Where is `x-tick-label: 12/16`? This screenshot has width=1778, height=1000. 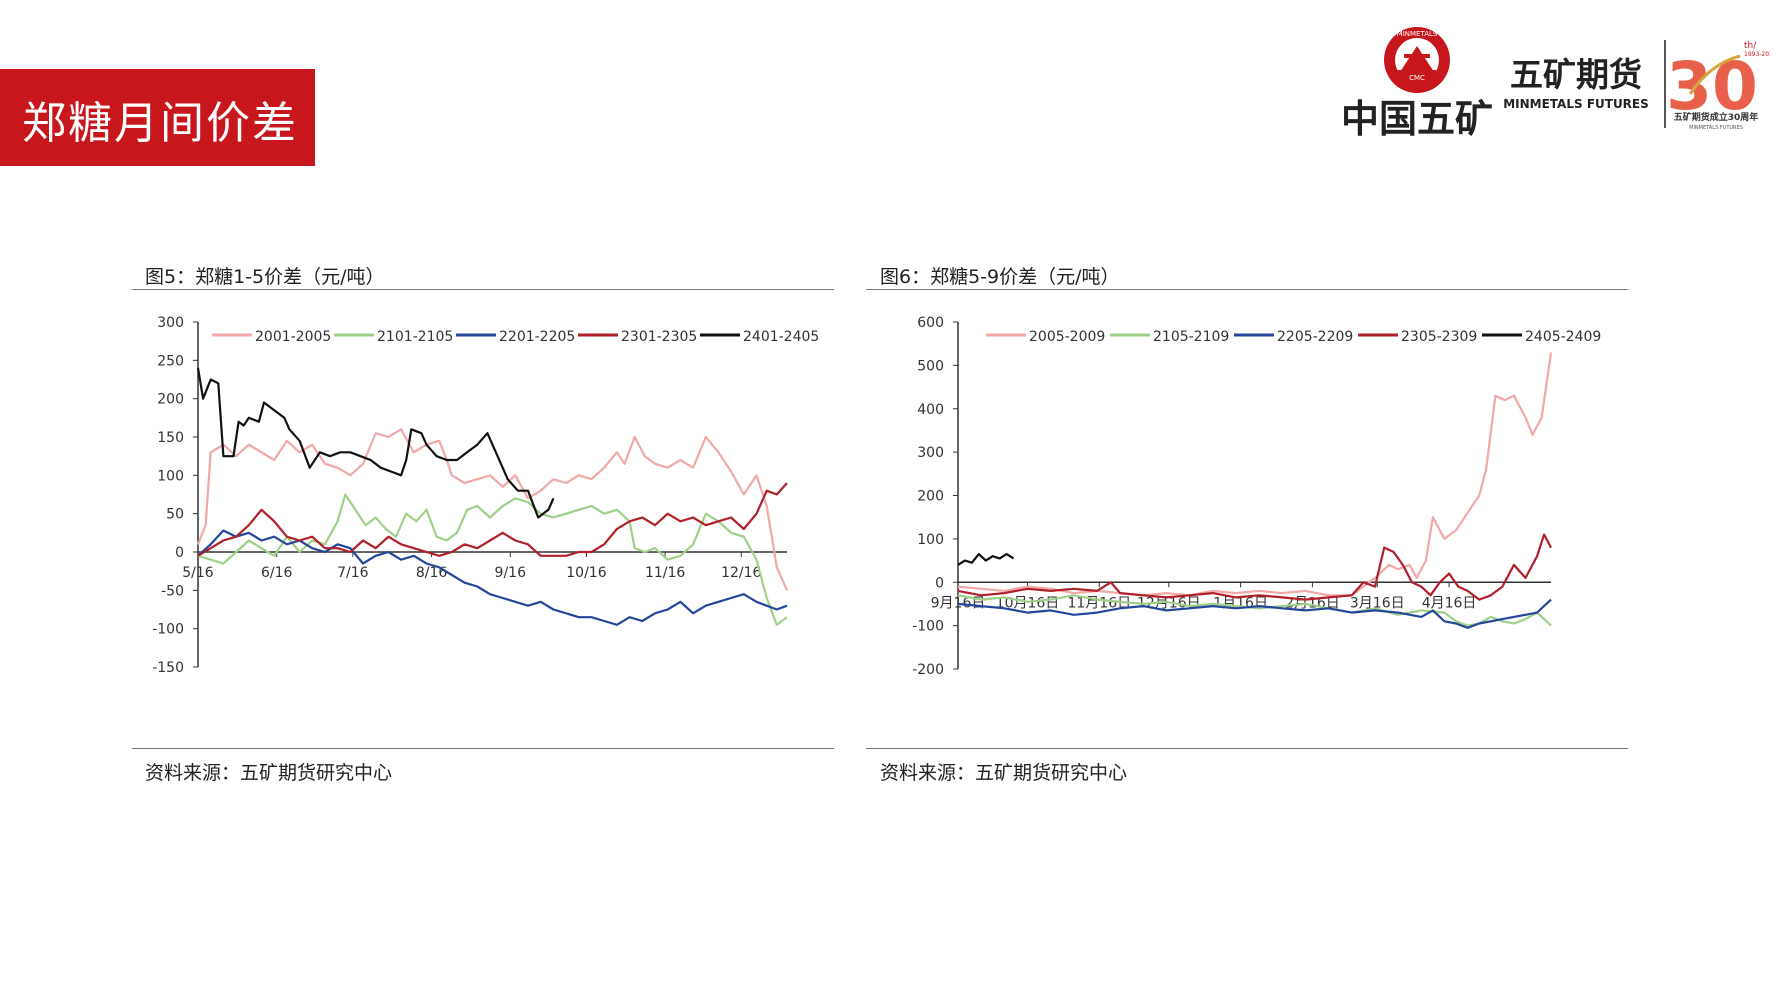 x-tick-label: 12/16 is located at coordinates (741, 573).